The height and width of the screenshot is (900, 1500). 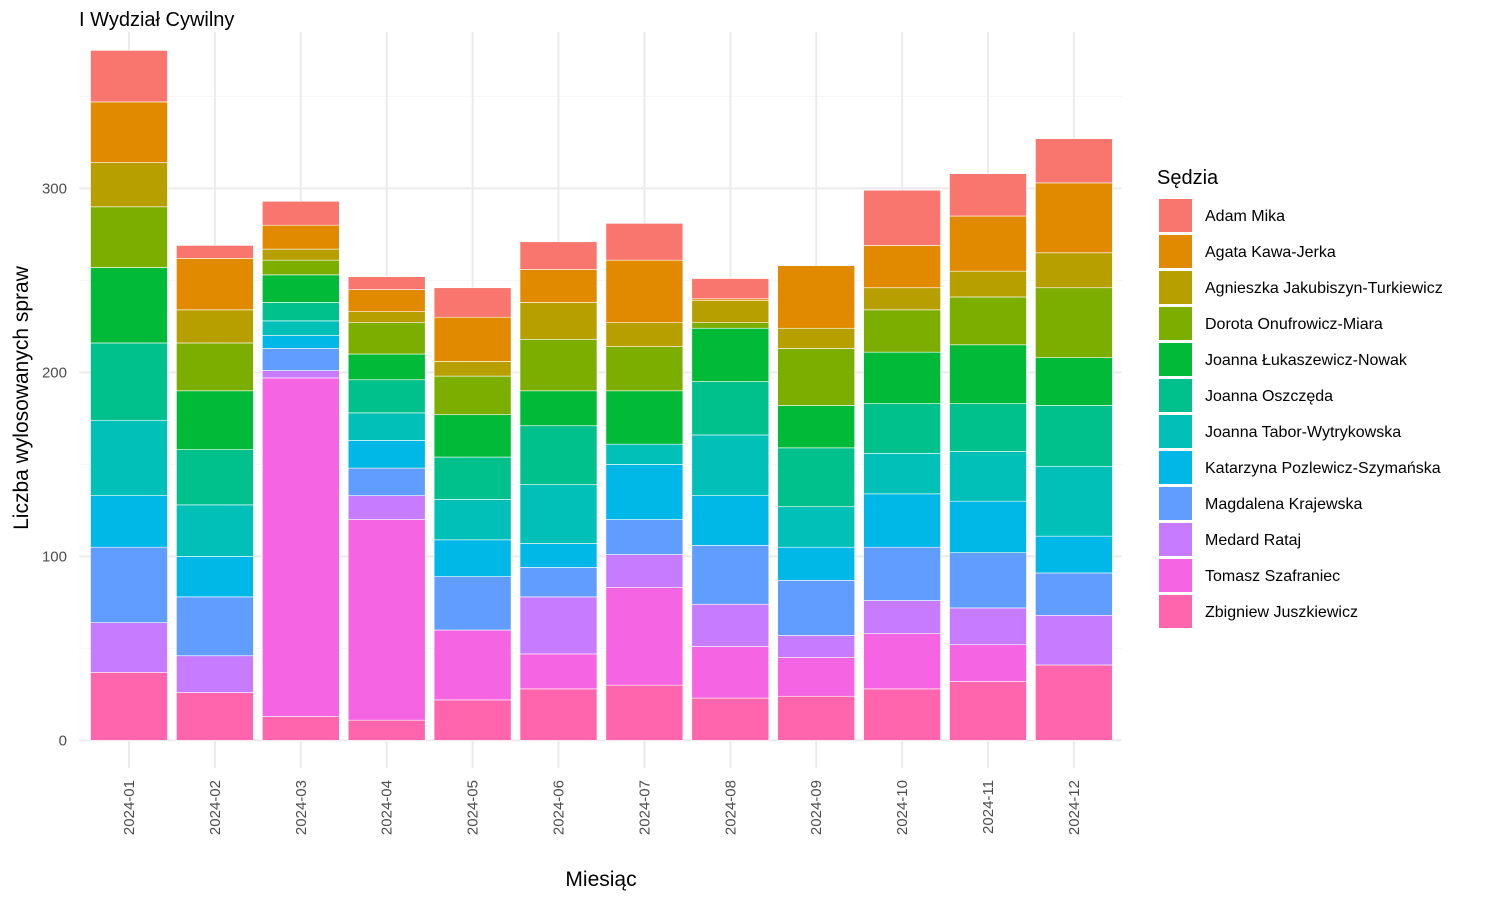 What do you see at coordinates (902, 807) in the screenshot?
I see `x-tick-label: 2024-10` at bounding box center [902, 807].